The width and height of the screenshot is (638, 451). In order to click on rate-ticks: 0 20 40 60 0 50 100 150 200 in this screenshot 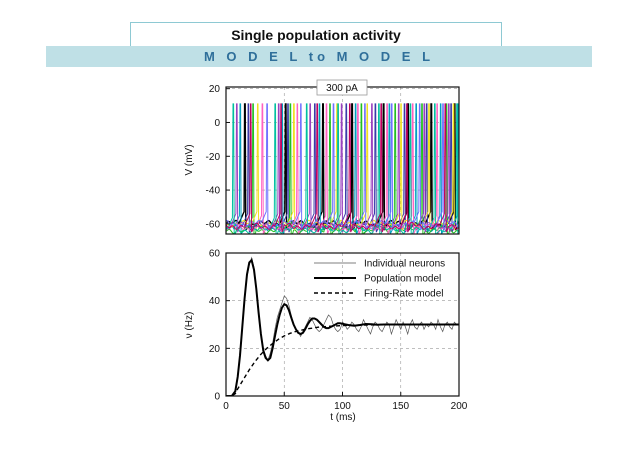, I will do `click(338, 331)`.